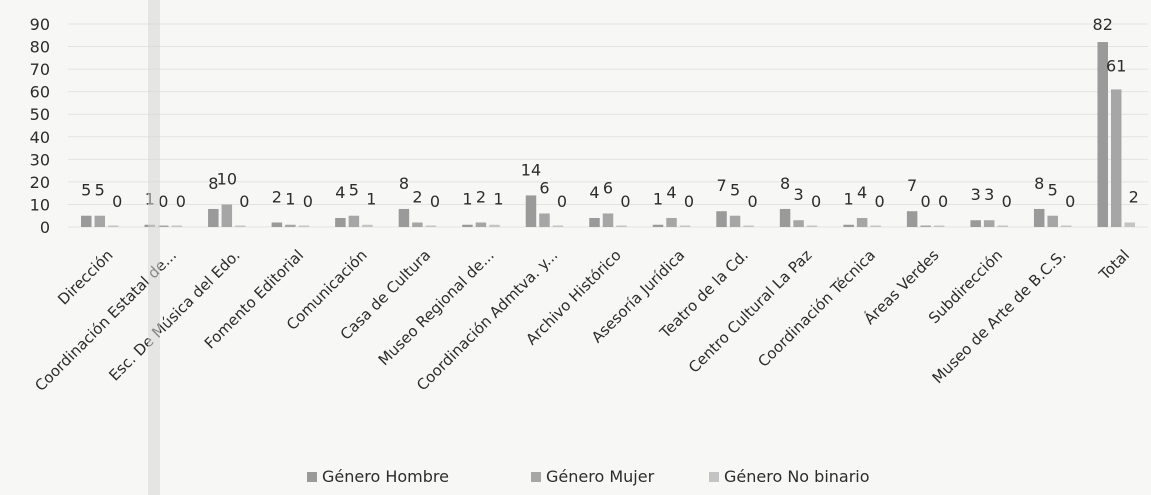 Image resolution: width=1151 pixels, height=495 pixels. Describe the element at coordinates (40, 137) in the screenshot. I see `y-tick-label: 40` at that location.